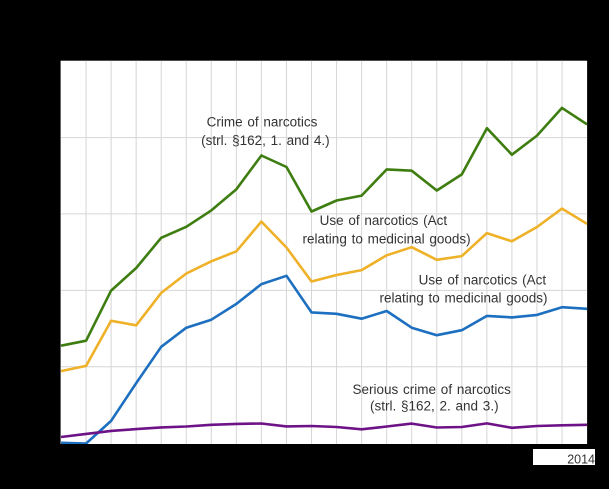  What do you see at coordinates (581, 459) in the screenshot?
I see `svg-text: 2014` at bounding box center [581, 459].